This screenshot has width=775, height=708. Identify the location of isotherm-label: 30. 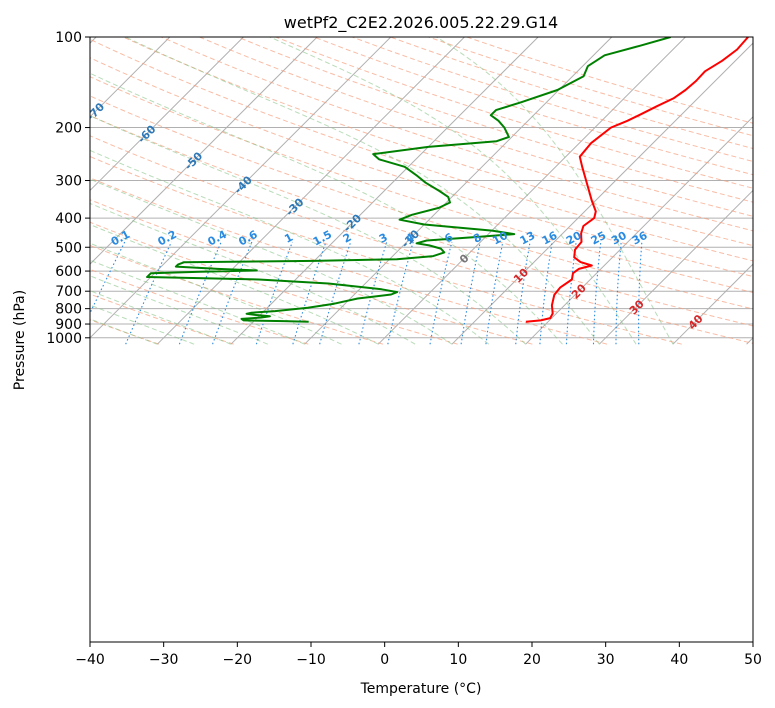
(637, 307).